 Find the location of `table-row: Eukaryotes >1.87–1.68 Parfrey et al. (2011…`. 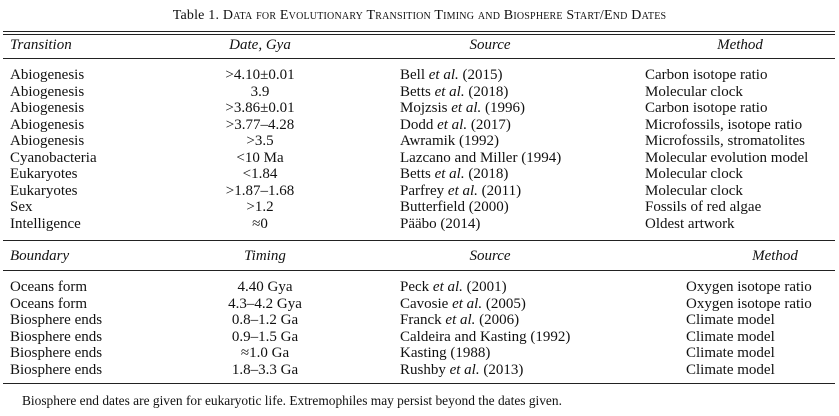

table-row: Eukaryotes >1.87–1.68 Parfrey et al. (2011… is located at coordinates (419, 191).